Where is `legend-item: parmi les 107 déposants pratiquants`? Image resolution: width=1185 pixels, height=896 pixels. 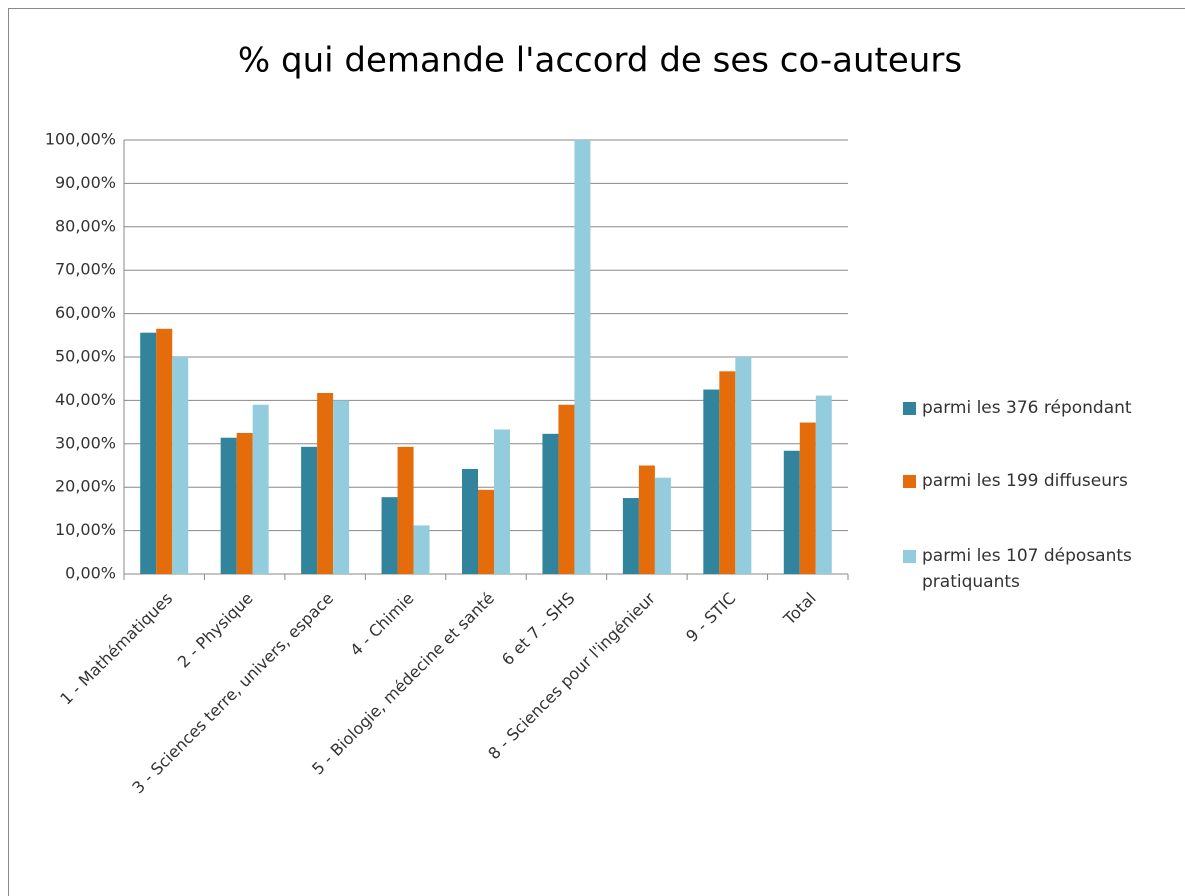 legend-item: parmi les 107 déposants pratiquants is located at coordinates (1038, 569).